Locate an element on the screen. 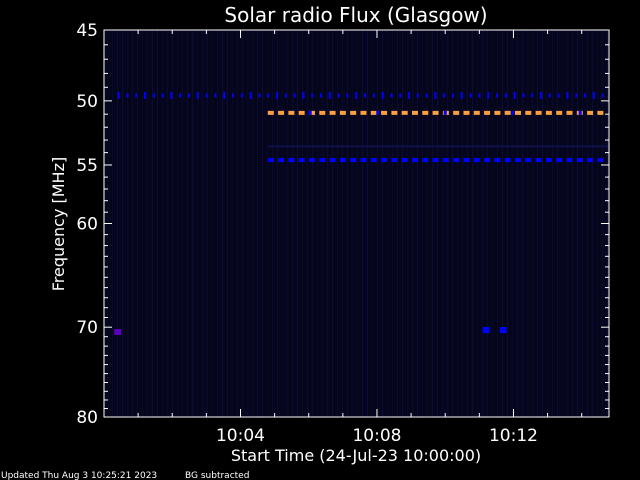  y-tick-label: 50 is located at coordinates (87, 102).